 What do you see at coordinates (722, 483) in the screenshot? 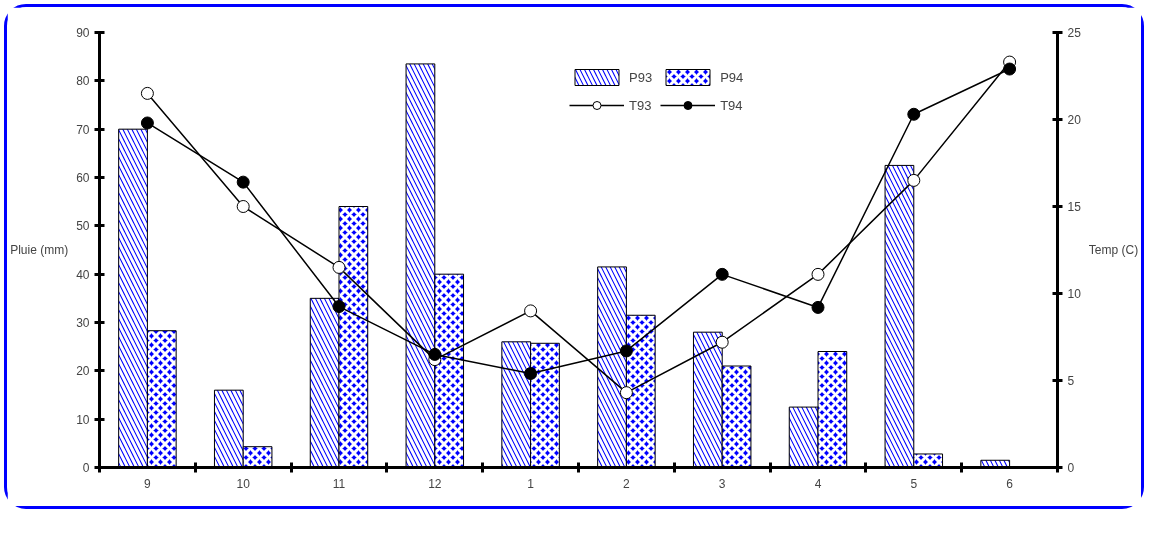
I see `x-tick-label: 3` at bounding box center [722, 483].